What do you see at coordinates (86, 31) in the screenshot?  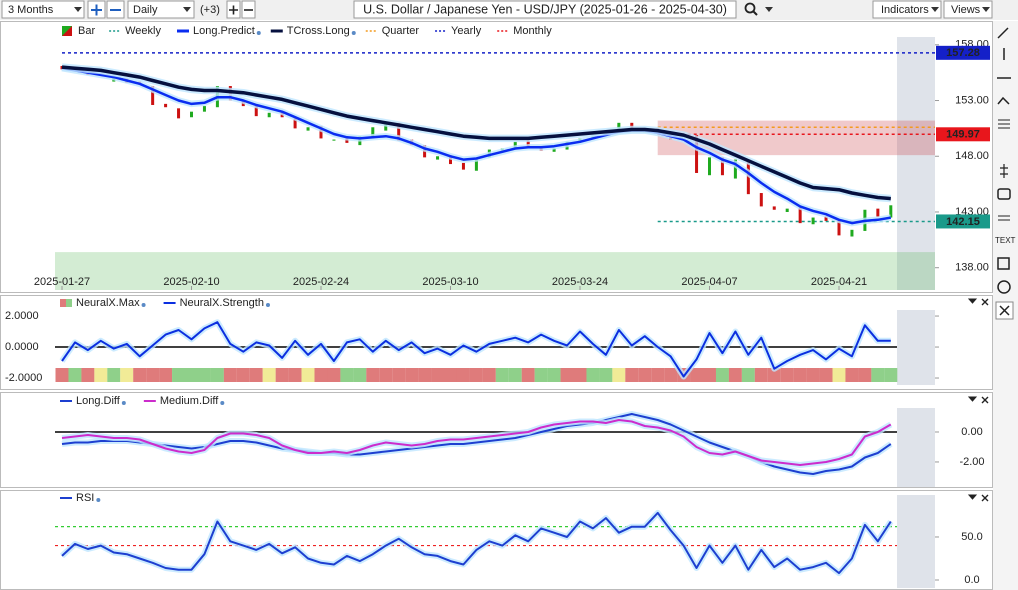 I see `legend-label: Bar` at bounding box center [86, 31].